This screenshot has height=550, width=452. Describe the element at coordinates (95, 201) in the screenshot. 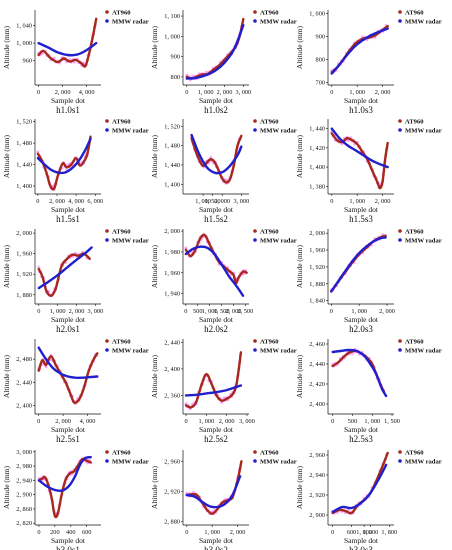

I see `x-tick-label: 6, 000` at that location.